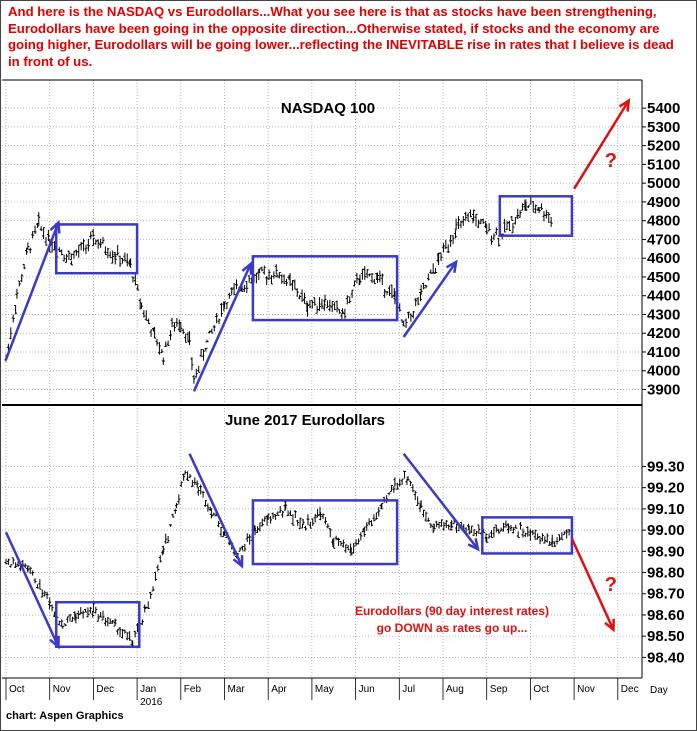 Image resolution: width=697 pixels, height=731 pixels. What do you see at coordinates (499, 689) in the screenshot?
I see `time-tick-label: Sep` at bounding box center [499, 689].